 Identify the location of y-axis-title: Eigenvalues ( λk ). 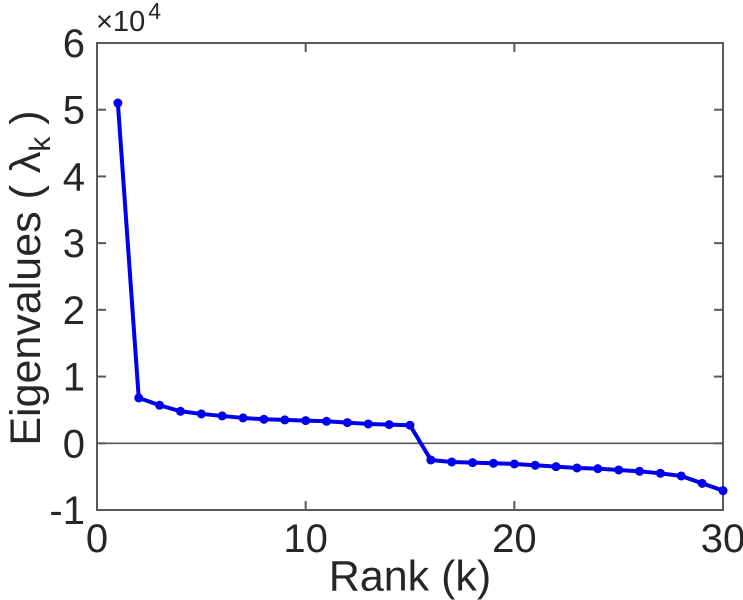
(30, 277).